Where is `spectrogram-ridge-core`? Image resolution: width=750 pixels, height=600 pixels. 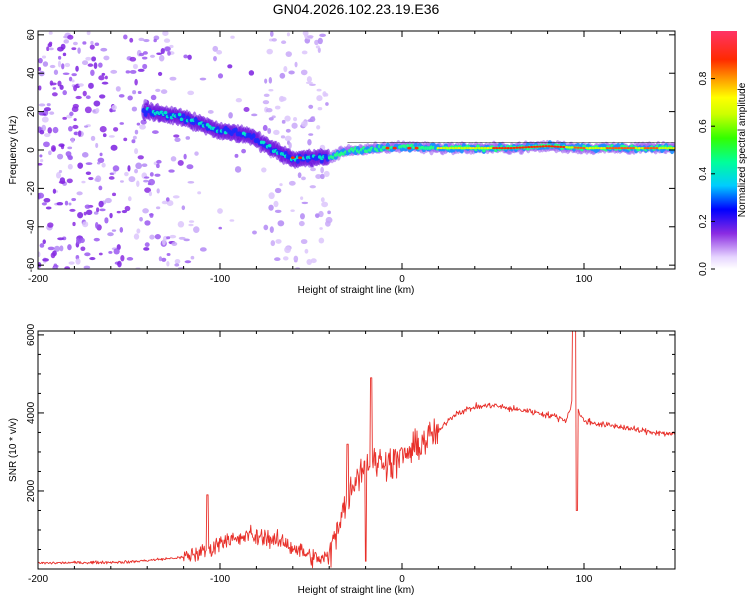
spectrogram-ridge-core is located at coordinates (143, 110).